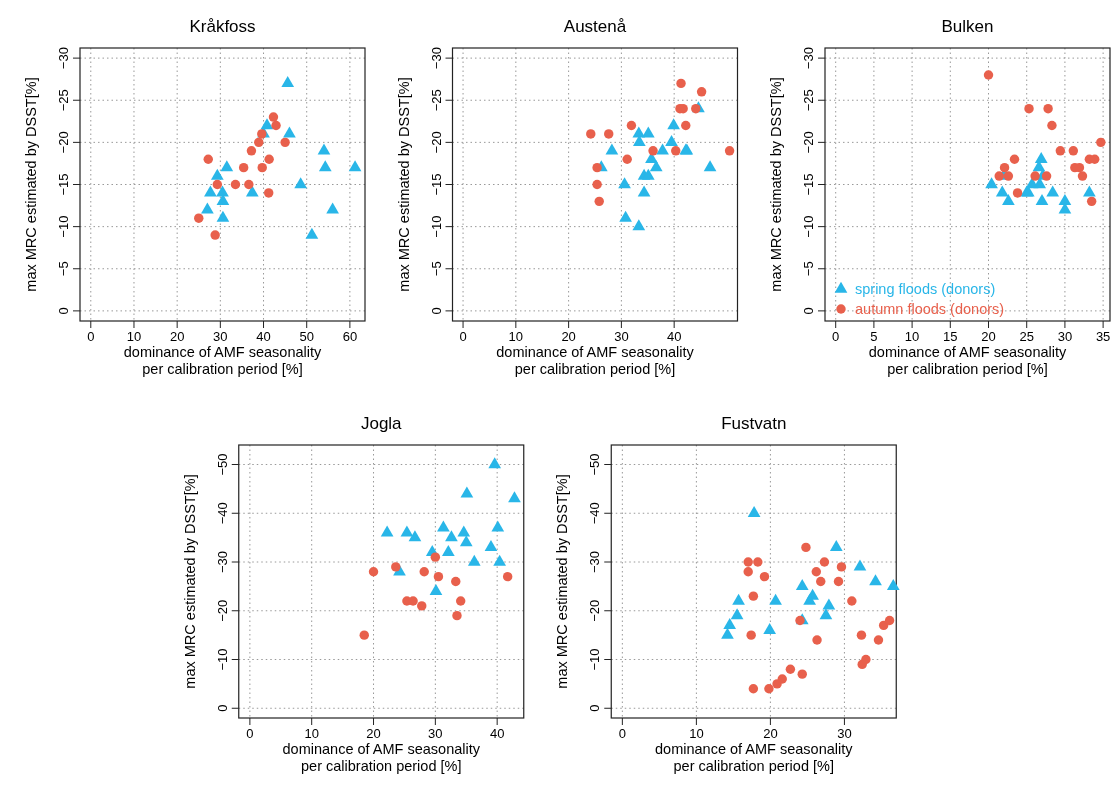 The image size is (1119, 789). I want to click on x-tick-label: 30, so click(1065, 336).